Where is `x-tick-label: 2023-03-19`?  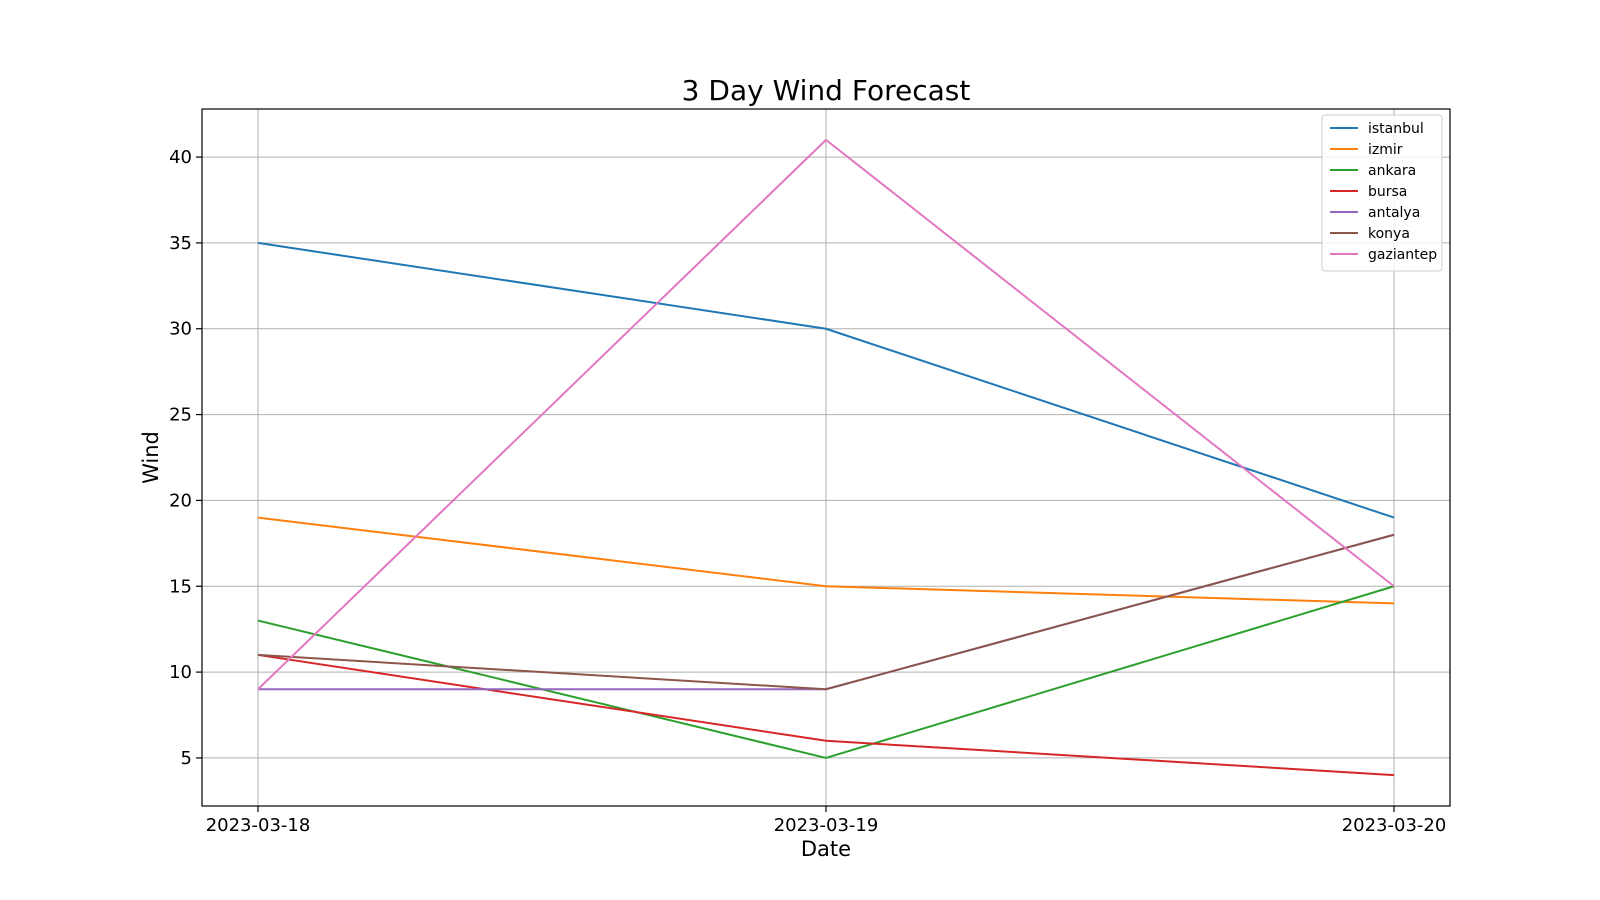 x-tick-label: 2023-03-19 is located at coordinates (826, 825).